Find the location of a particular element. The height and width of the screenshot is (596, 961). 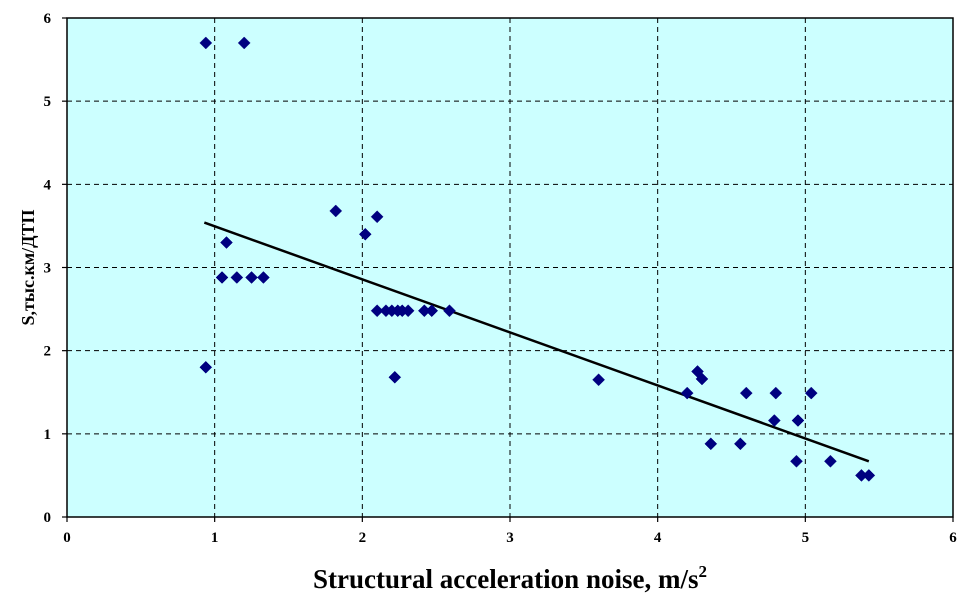

x-tick-label: 2 is located at coordinates (363, 538).